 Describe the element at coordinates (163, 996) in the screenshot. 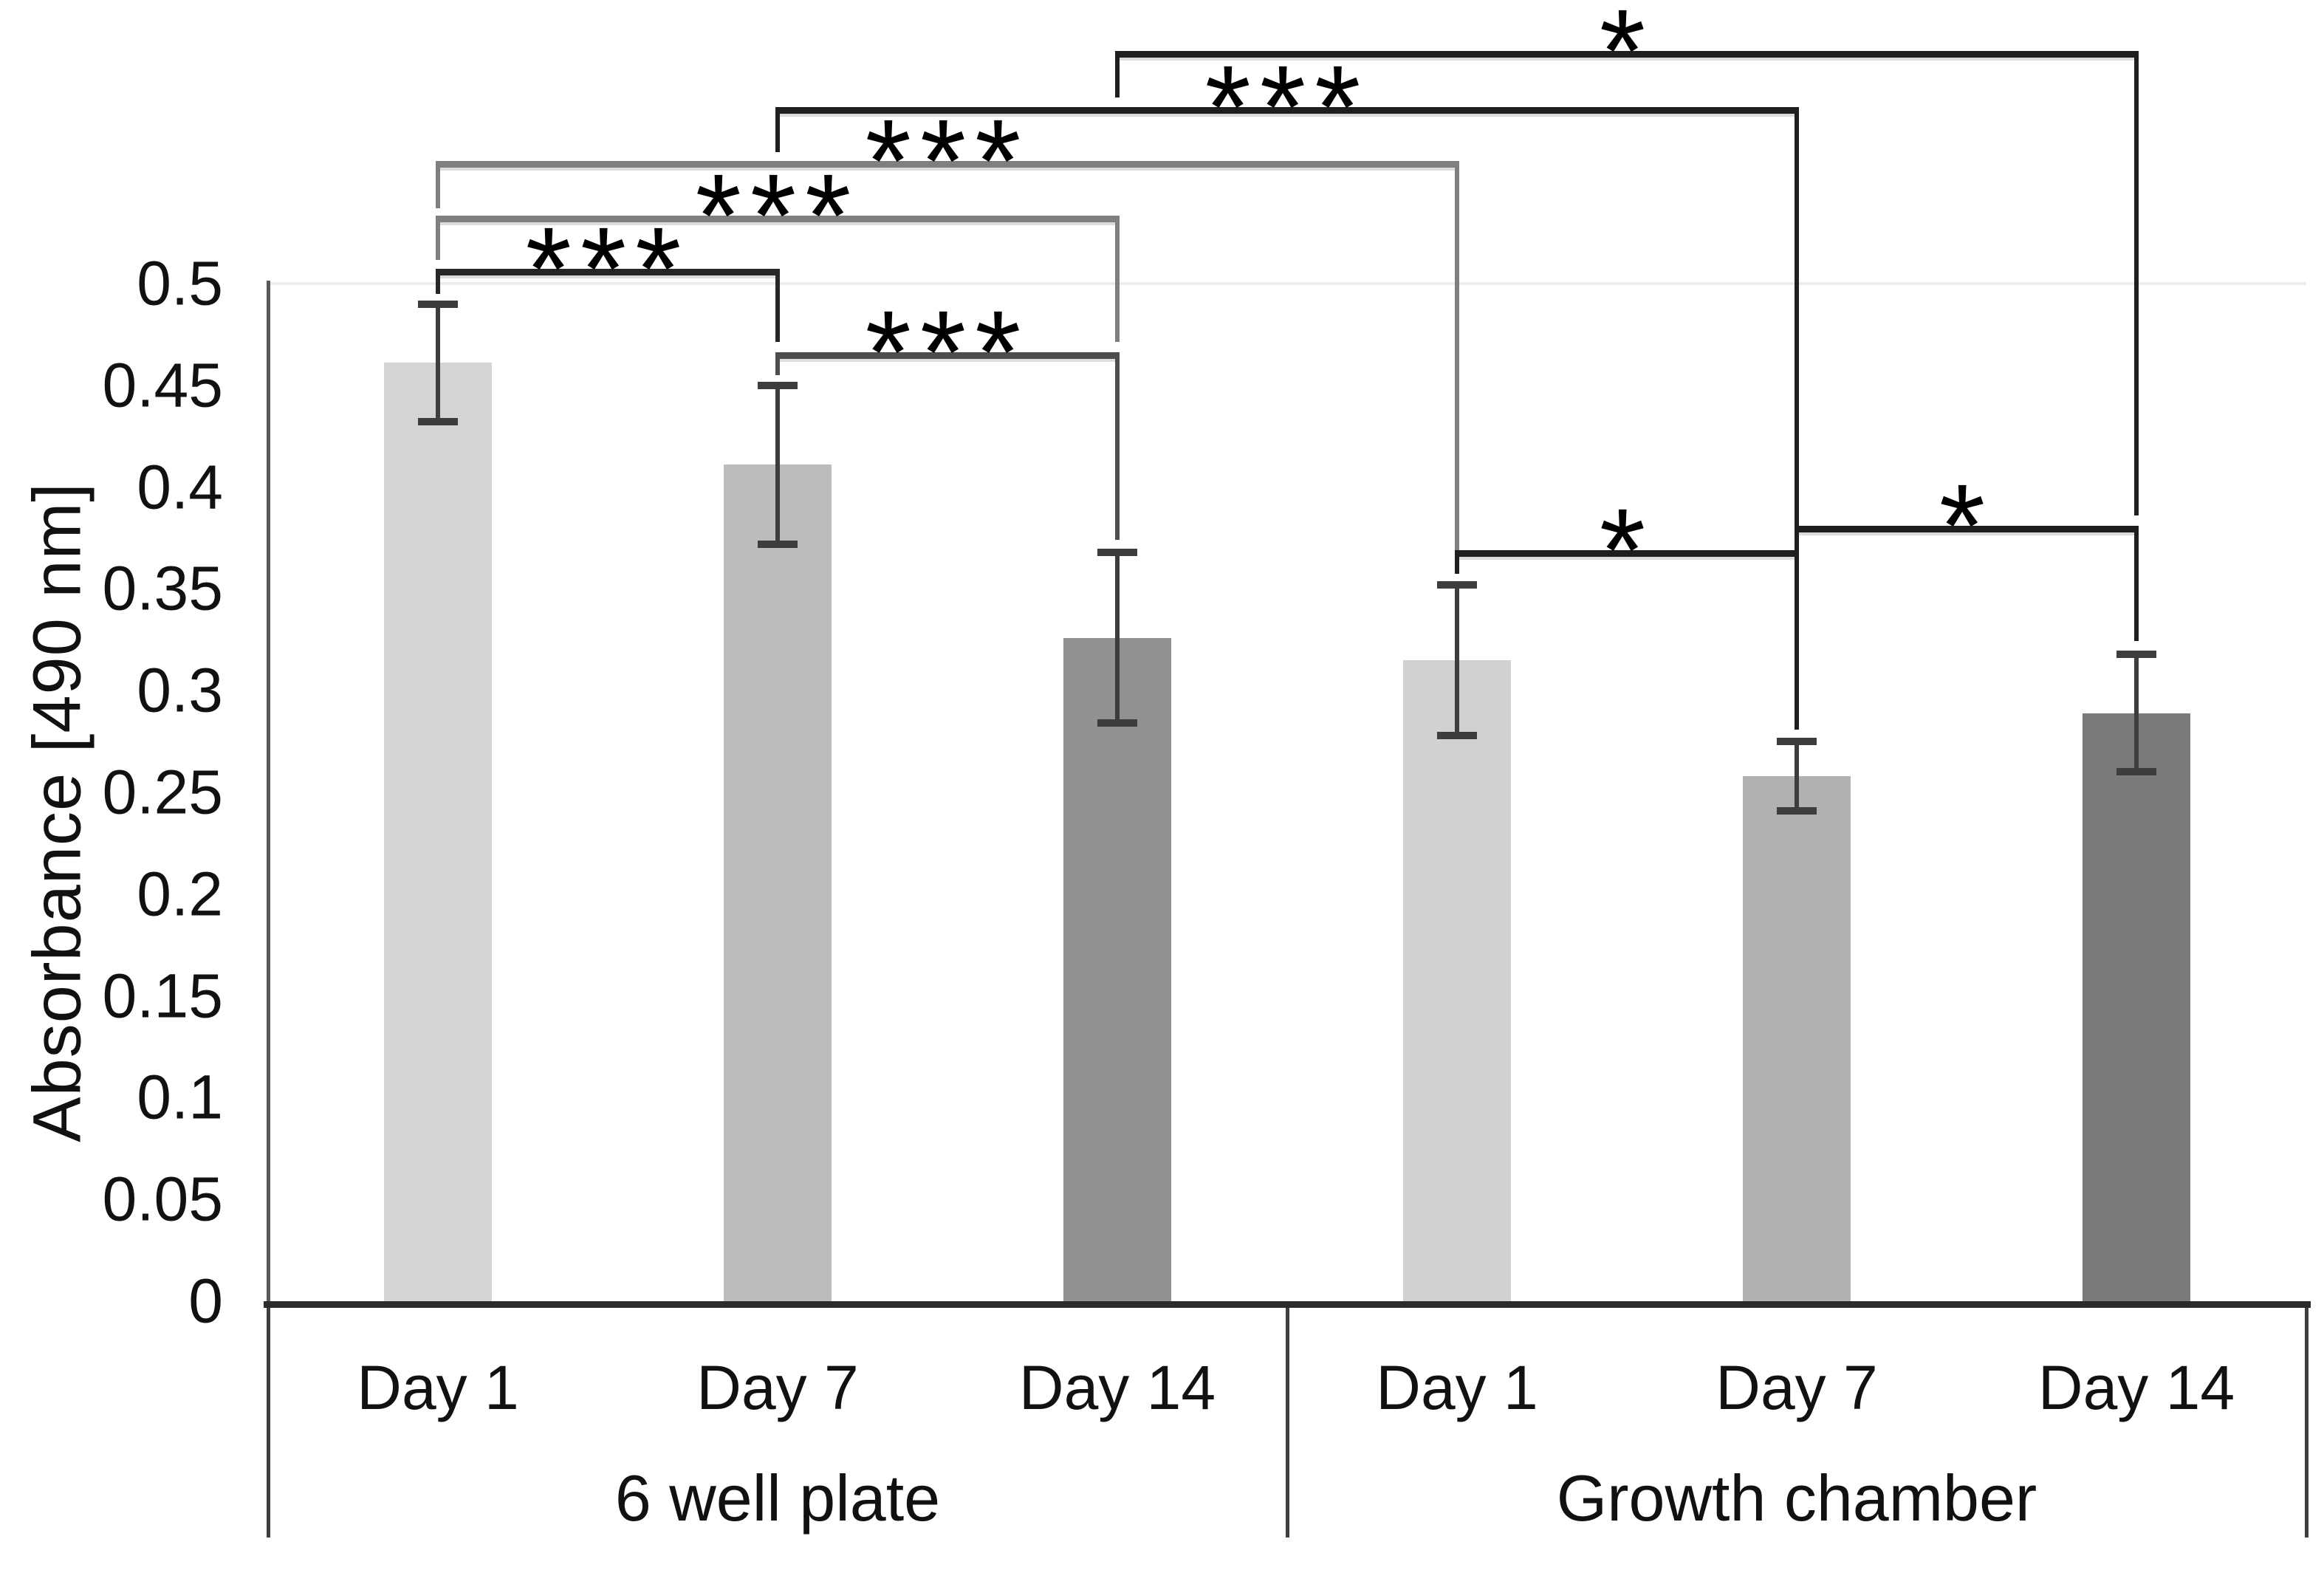

I see `y-tick-label: 0.15` at that location.